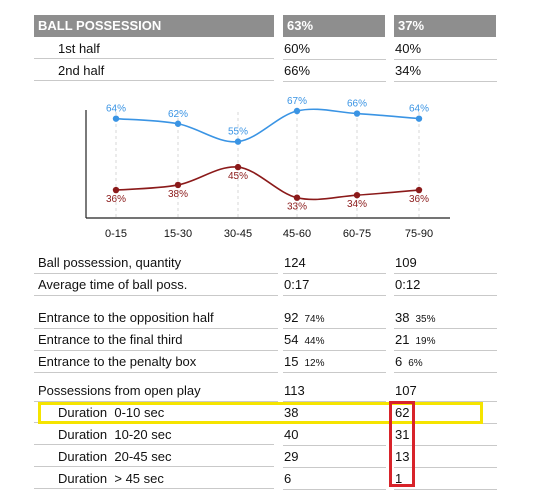 The height and width of the screenshot is (503, 536). Describe the element at coordinates (399, 361) in the screenshot. I see `count: 6` at that location.